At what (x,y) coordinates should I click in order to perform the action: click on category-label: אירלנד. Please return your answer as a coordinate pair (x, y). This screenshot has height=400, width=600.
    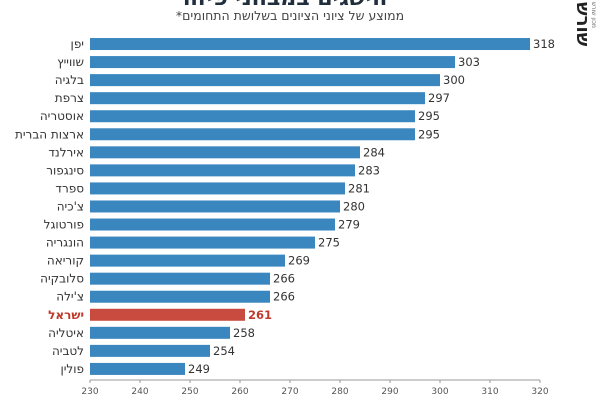
    Looking at the image, I should click on (66, 152).